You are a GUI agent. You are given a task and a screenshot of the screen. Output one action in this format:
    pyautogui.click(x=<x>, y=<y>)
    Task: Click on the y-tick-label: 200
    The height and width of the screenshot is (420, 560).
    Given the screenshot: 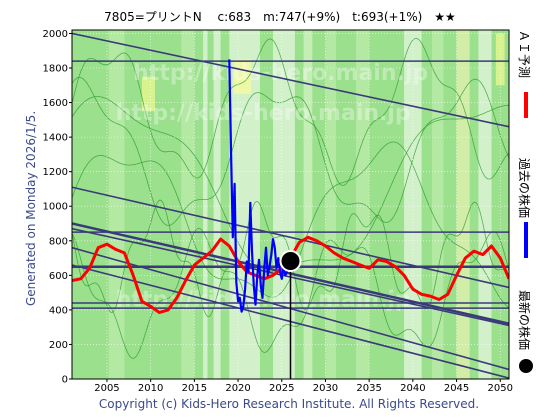 What is the action you would take?
    pyautogui.click(x=58, y=345)
    